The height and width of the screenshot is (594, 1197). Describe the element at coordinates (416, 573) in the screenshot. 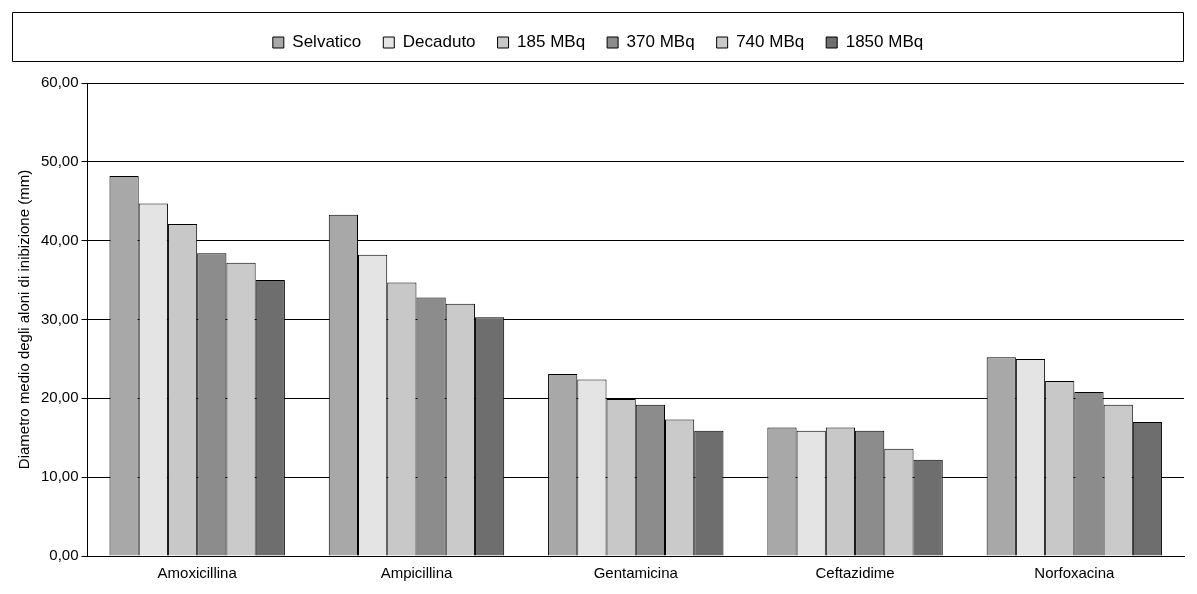

I see `x-tick-label: Ampicillina` at that location.